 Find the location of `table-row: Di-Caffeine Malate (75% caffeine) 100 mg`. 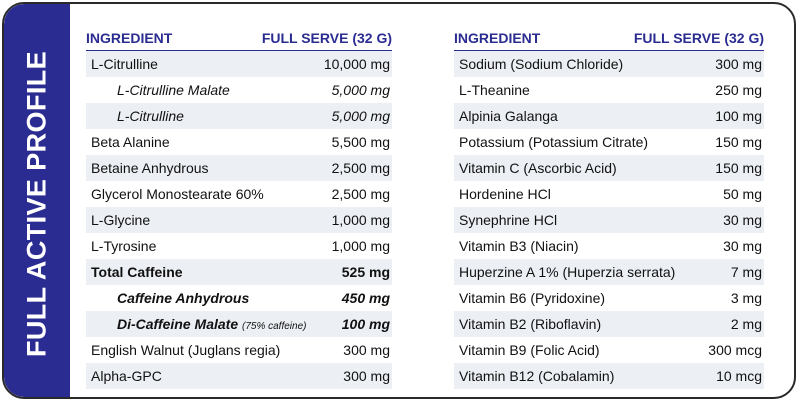

table-row: Di-Caffeine Malate (75% caffeine) 100 mg is located at coordinates (239, 324).